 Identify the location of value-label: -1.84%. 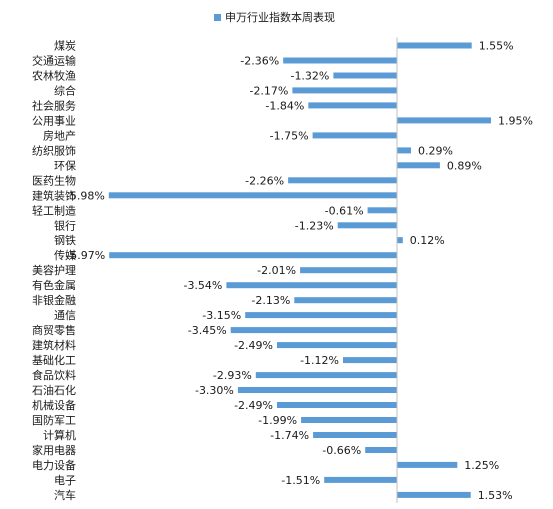
(284, 105).